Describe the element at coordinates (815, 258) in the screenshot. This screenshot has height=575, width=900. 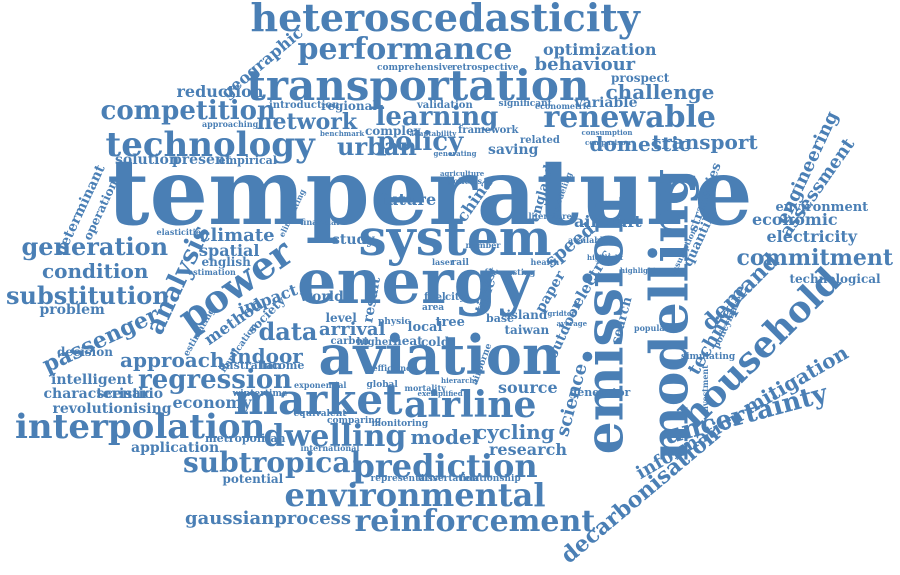
I see `word-commitment: commitment` at that location.